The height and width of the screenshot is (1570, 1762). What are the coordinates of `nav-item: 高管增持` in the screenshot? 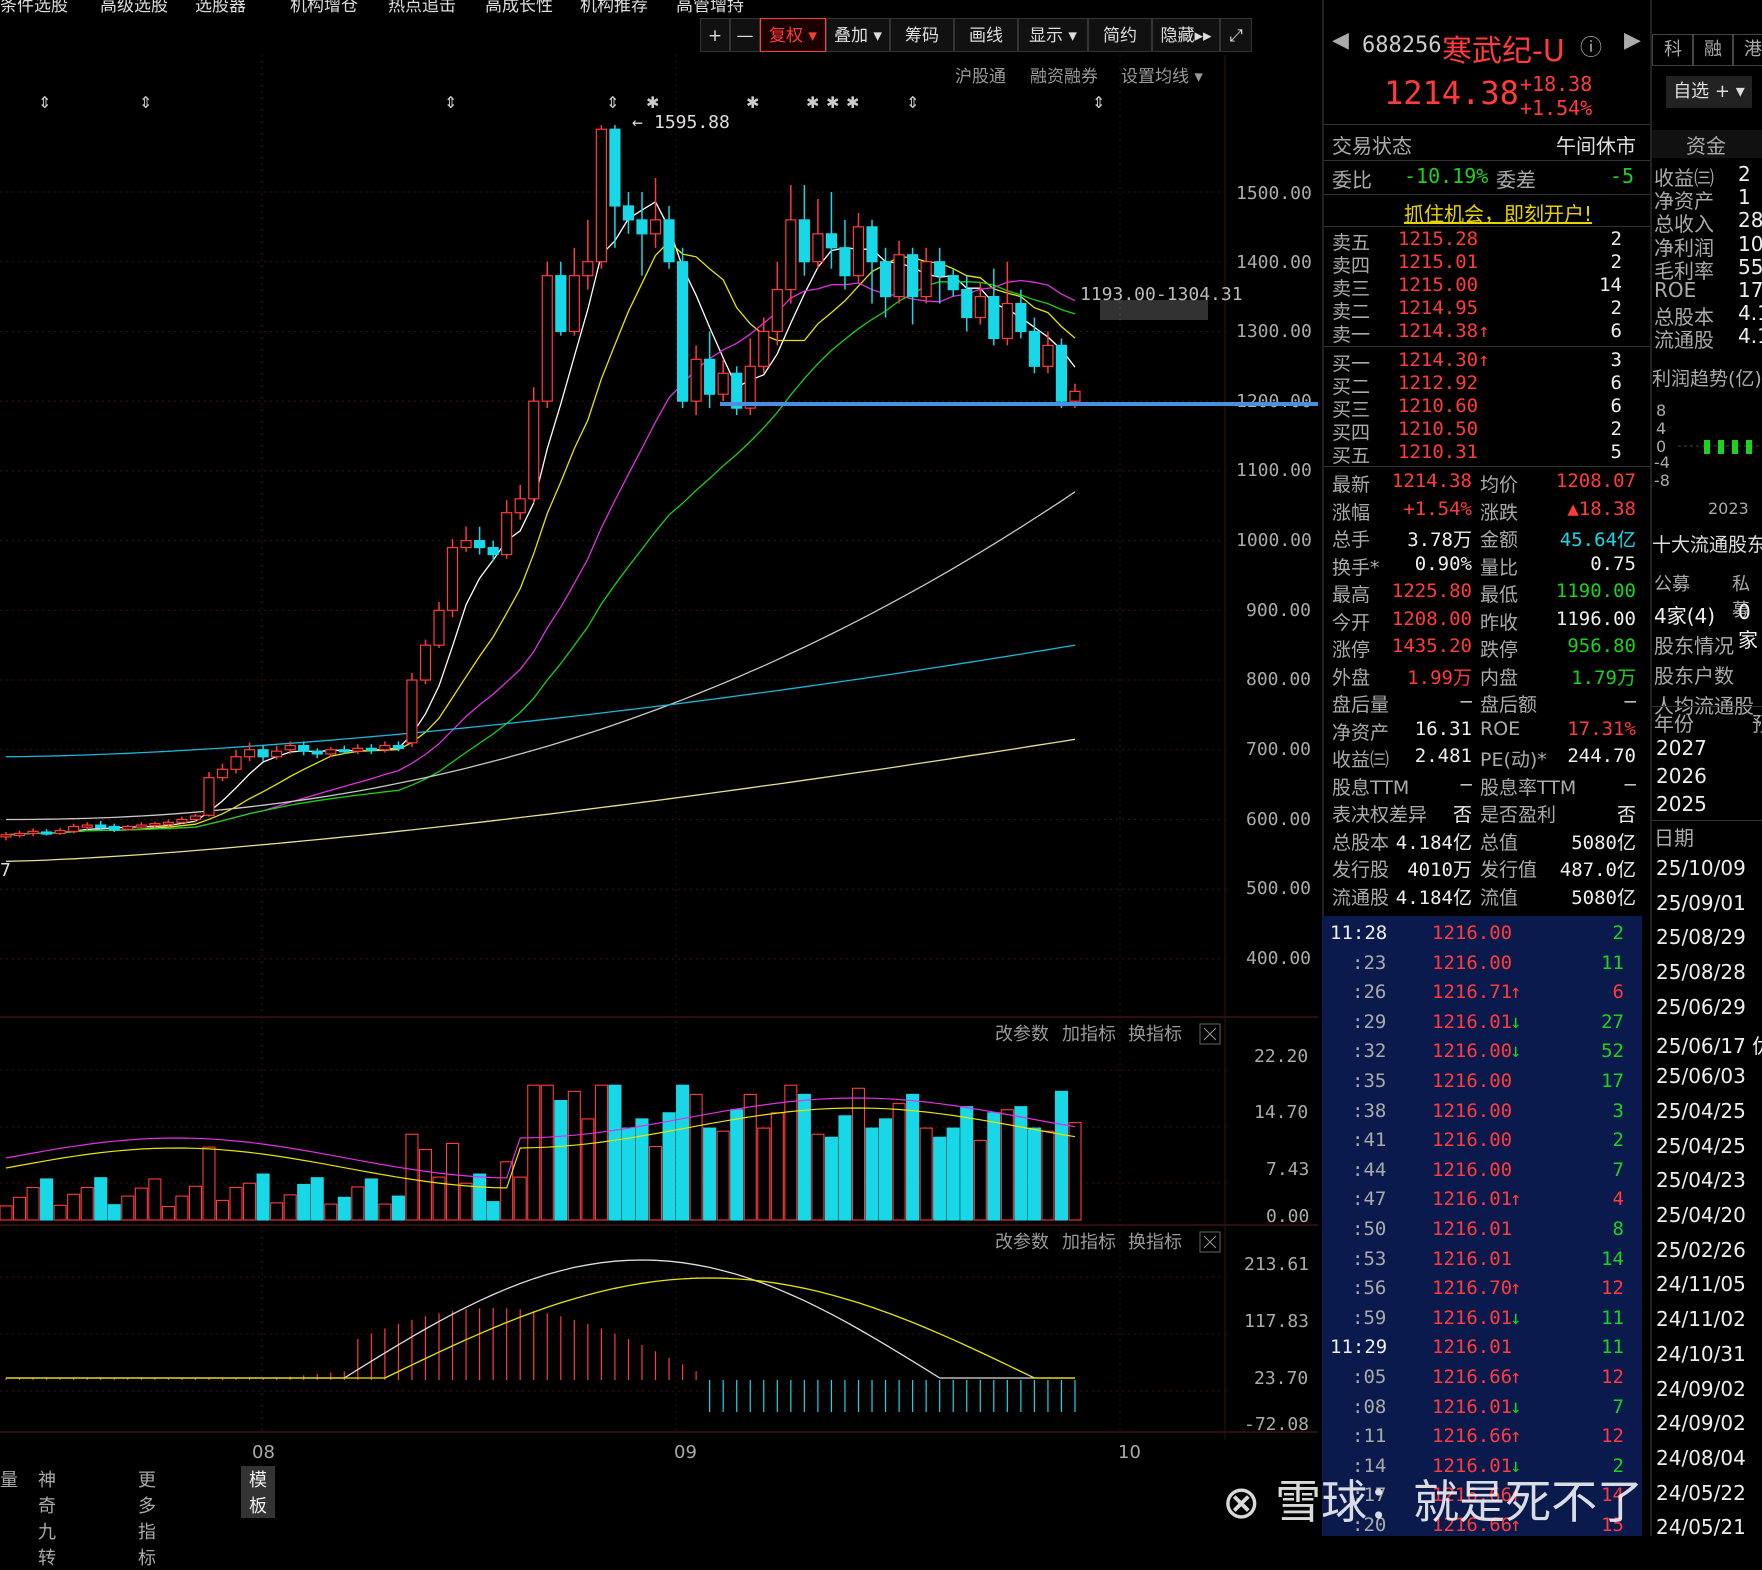 It's located at (710, 7).